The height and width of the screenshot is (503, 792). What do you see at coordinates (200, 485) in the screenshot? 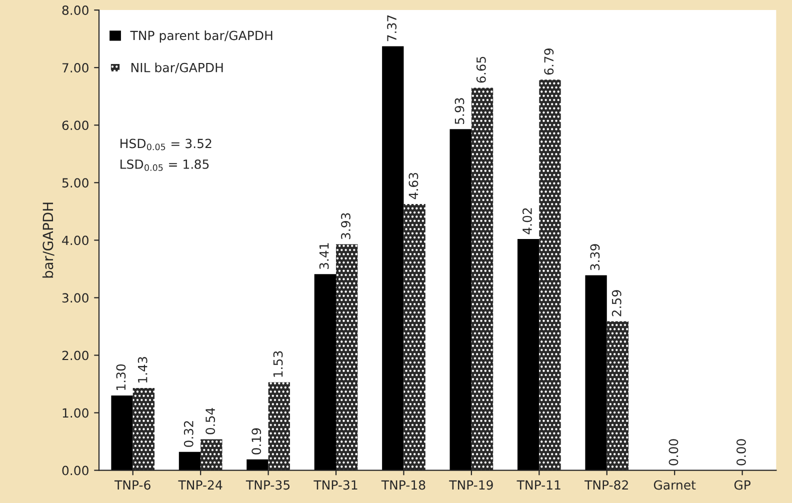
I see `x-tick-label: TNP-24` at bounding box center [200, 485].